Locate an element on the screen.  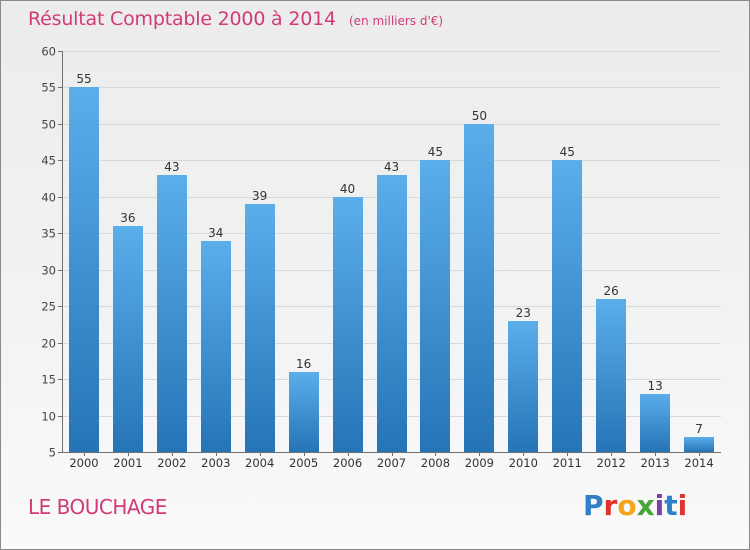
chart-unit: (en milliers d'€) is located at coordinates (396, 21).